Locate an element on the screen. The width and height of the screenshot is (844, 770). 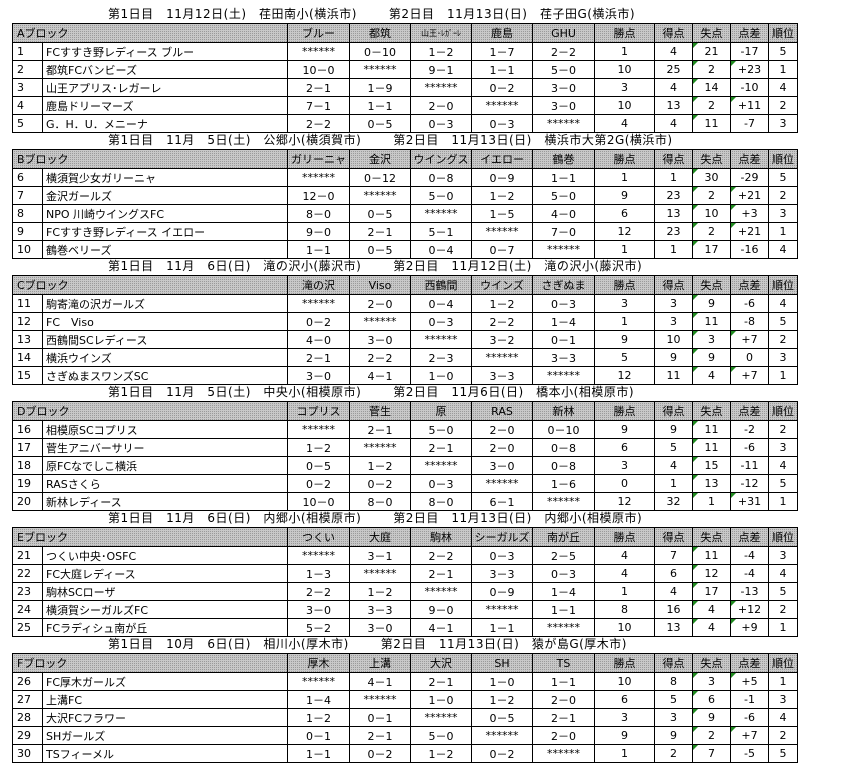
goal-difference: -8 is located at coordinates (749, 321).